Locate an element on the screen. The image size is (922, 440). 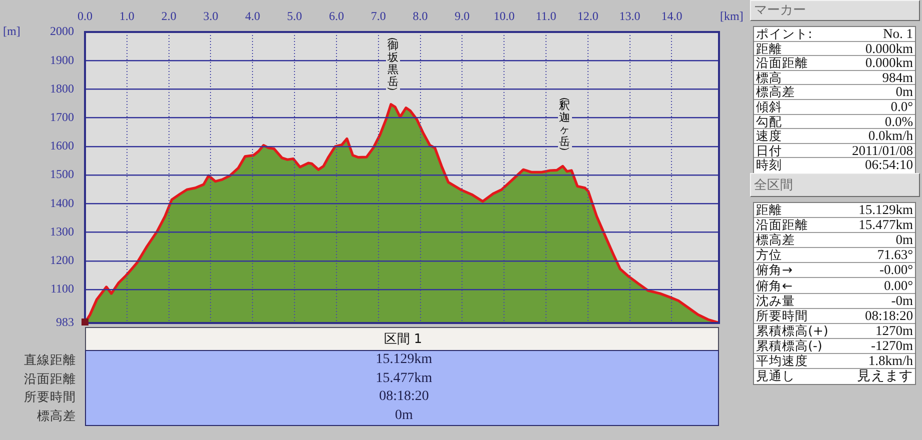
x-tick-label: 10.0 is located at coordinates (504, 15).